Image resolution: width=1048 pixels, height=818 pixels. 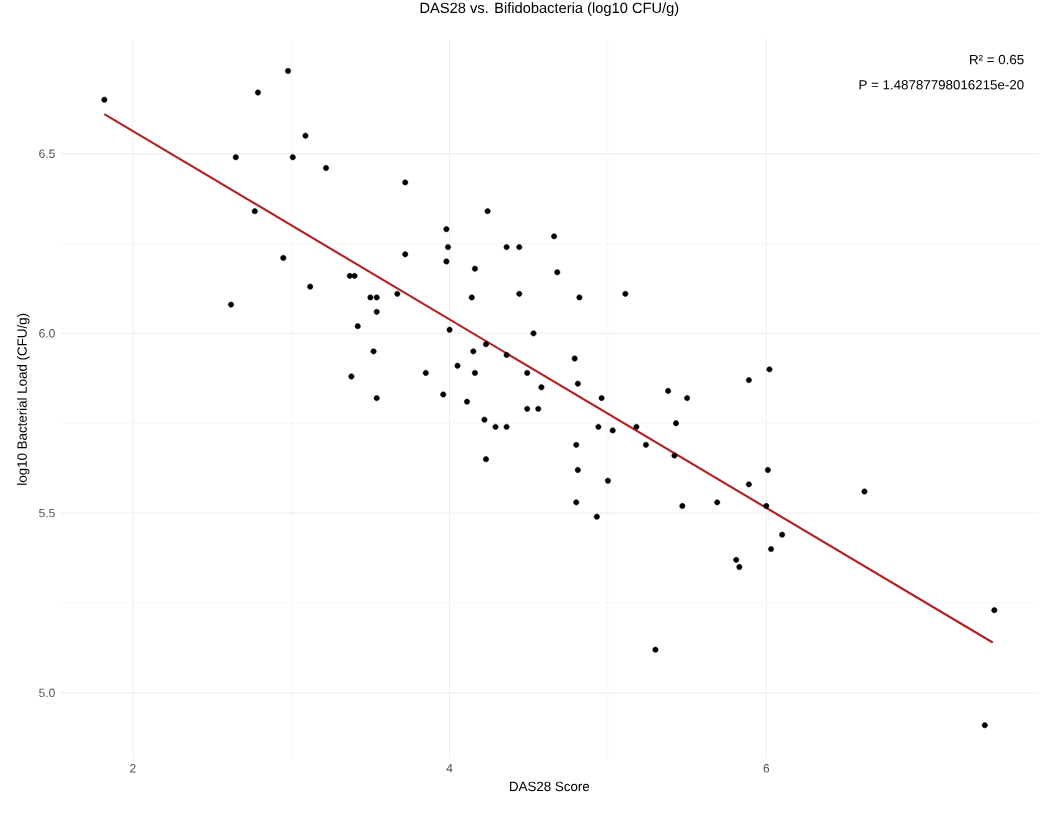 I want to click on chart-title: DAS28 vs. Bifidobacteria (log10 CFU/g), so click(x=549, y=9).